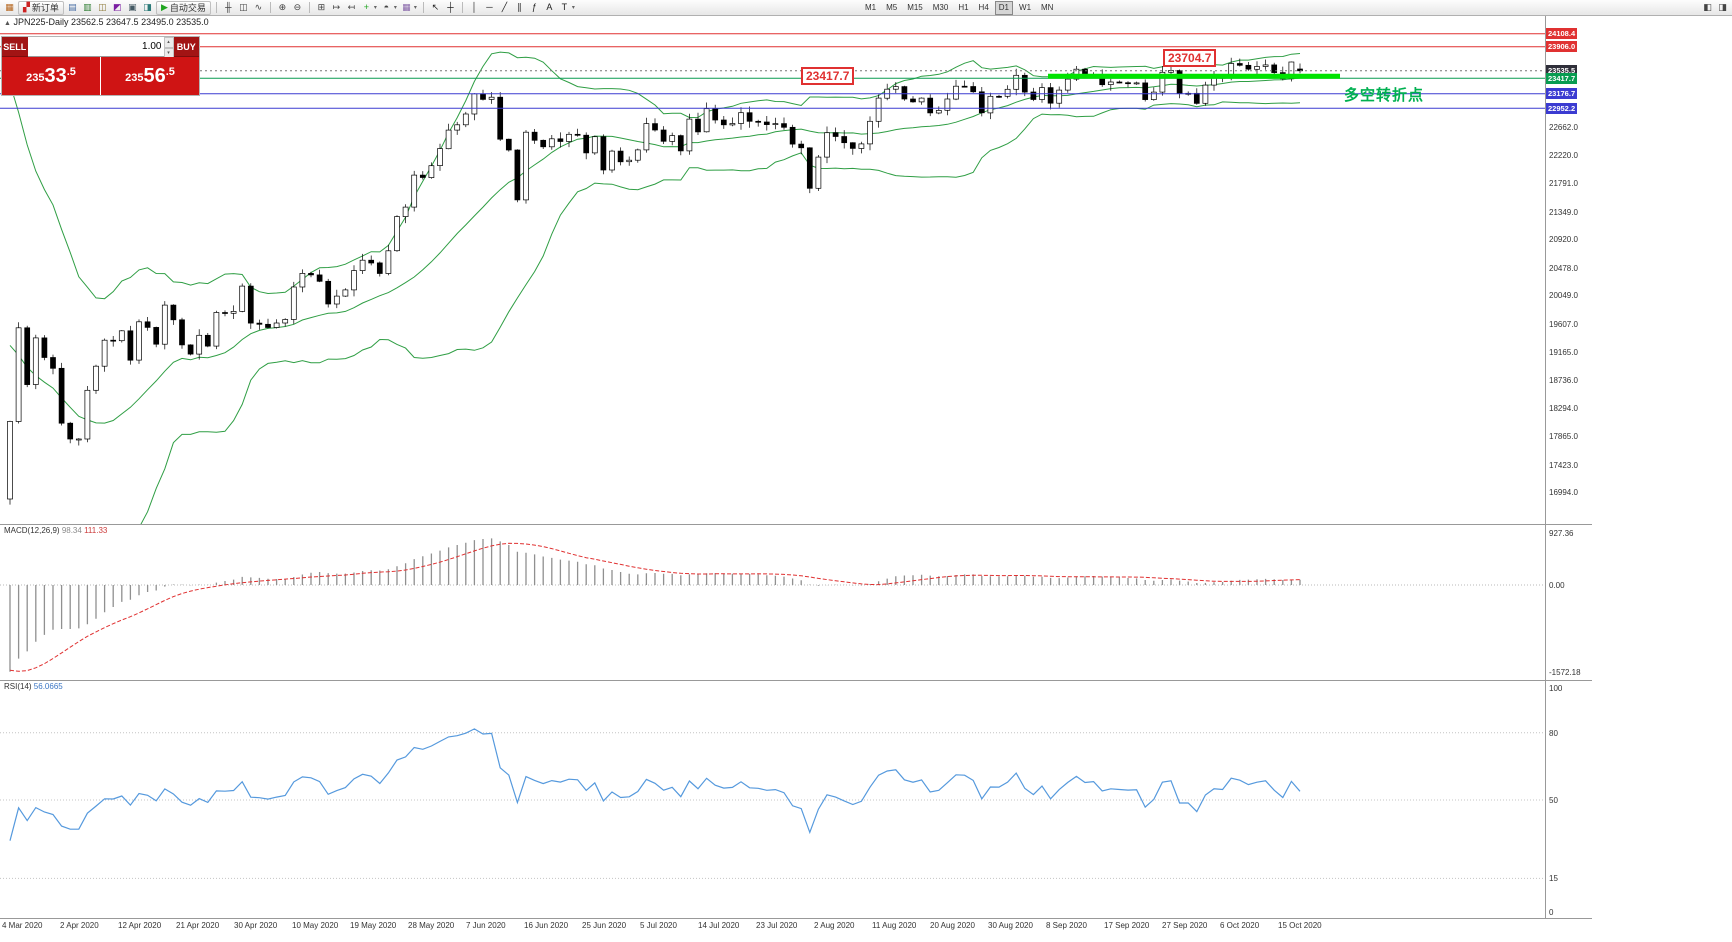 This screenshot has width=1732, height=942. What do you see at coordinates (1562, 94) in the screenshot?
I see `price-axis-chip: 23176.7` at bounding box center [1562, 94].